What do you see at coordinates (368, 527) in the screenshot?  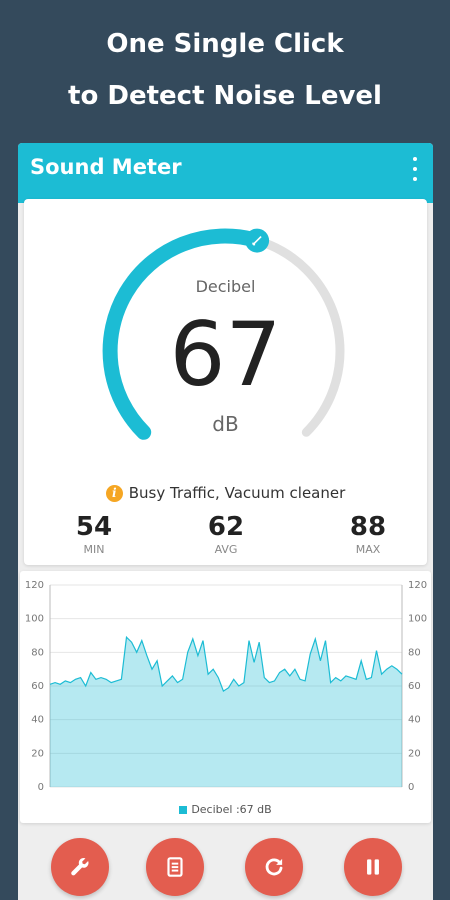 I see `stat-max-value: 88` at bounding box center [368, 527].